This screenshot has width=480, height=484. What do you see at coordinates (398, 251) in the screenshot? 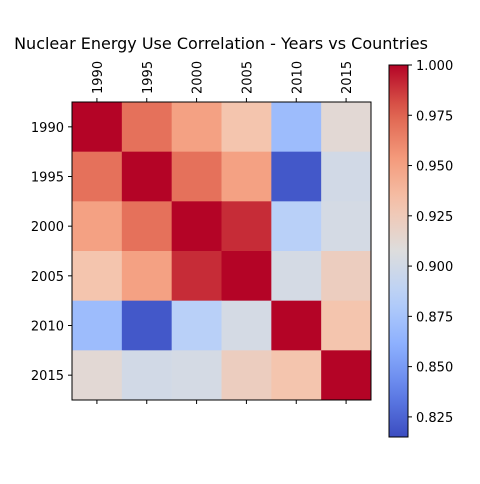
I see `colorbar` at bounding box center [398, 251].